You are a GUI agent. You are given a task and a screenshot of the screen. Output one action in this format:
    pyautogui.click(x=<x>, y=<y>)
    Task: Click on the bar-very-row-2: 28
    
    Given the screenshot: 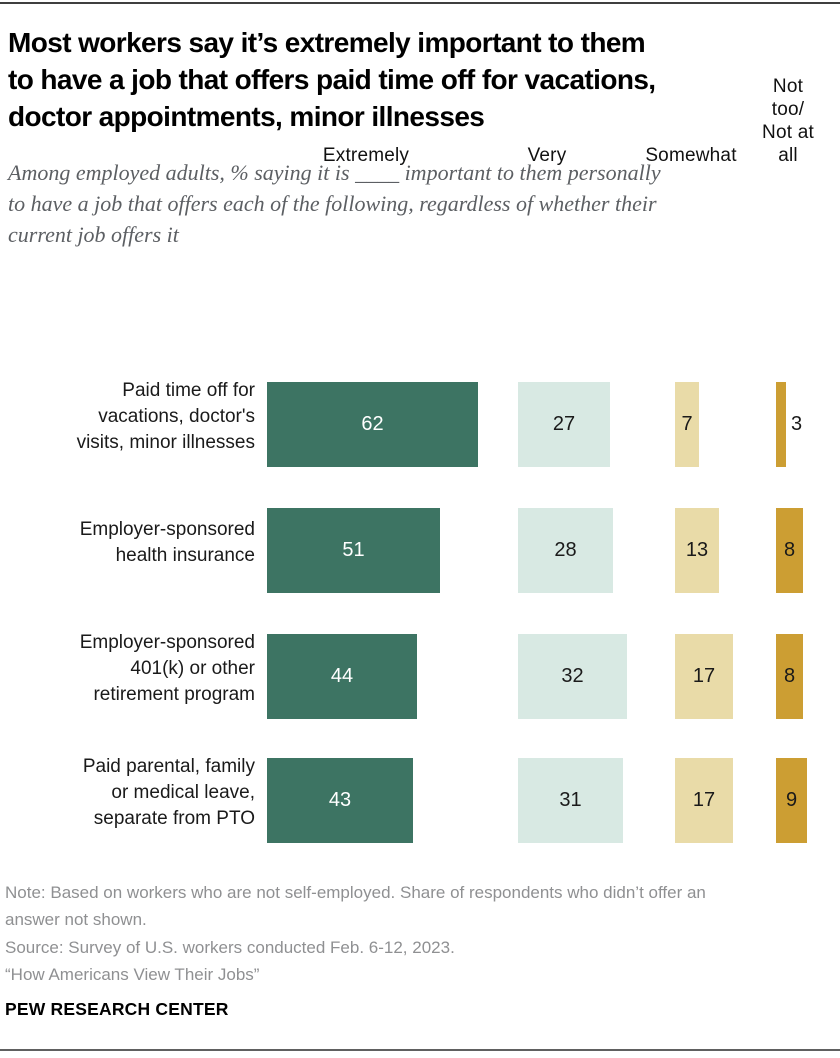 What is the action you would take?
    pyautogui.click(x=565, y=550)
    